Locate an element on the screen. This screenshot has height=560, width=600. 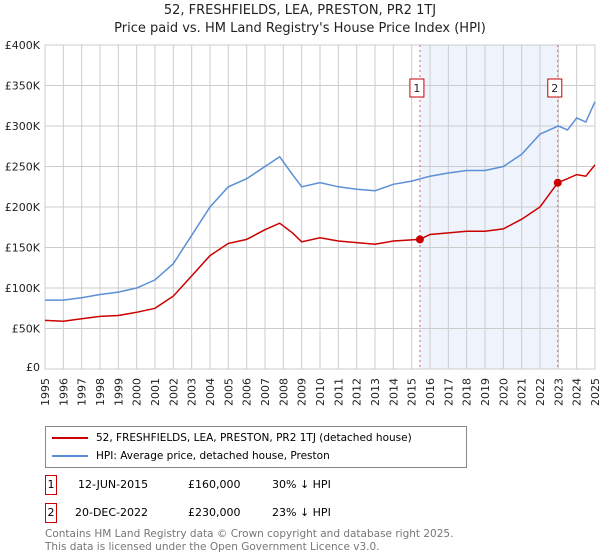
hpi-diff: 23% ↓ HPI is located at coordinates (301, 512).